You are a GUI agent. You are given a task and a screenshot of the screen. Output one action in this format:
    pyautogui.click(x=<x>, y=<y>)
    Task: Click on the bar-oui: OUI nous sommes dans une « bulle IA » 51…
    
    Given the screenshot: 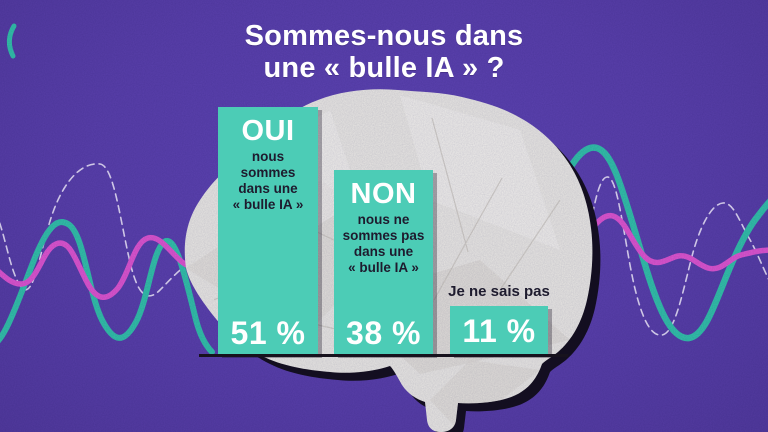 What is the action you would take?
    pyautogui.click(x=268, y=231)
    